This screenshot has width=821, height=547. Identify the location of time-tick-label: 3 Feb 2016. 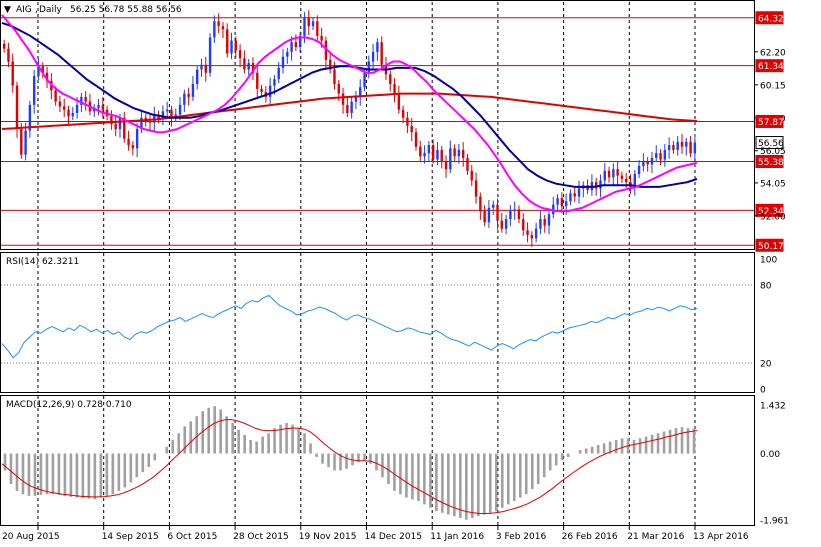
(521, 537).